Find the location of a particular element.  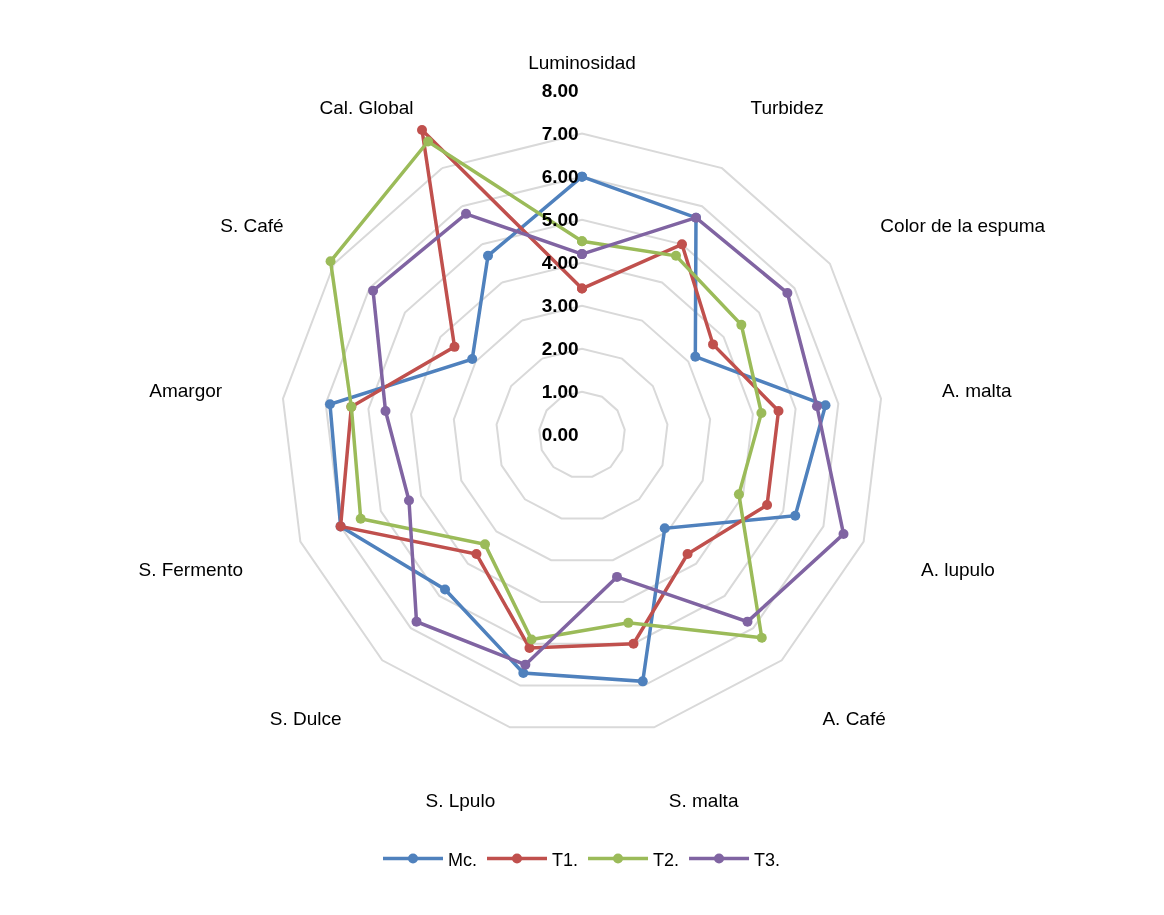

spoke-label: A. malta is located at coordinates (977, 391).